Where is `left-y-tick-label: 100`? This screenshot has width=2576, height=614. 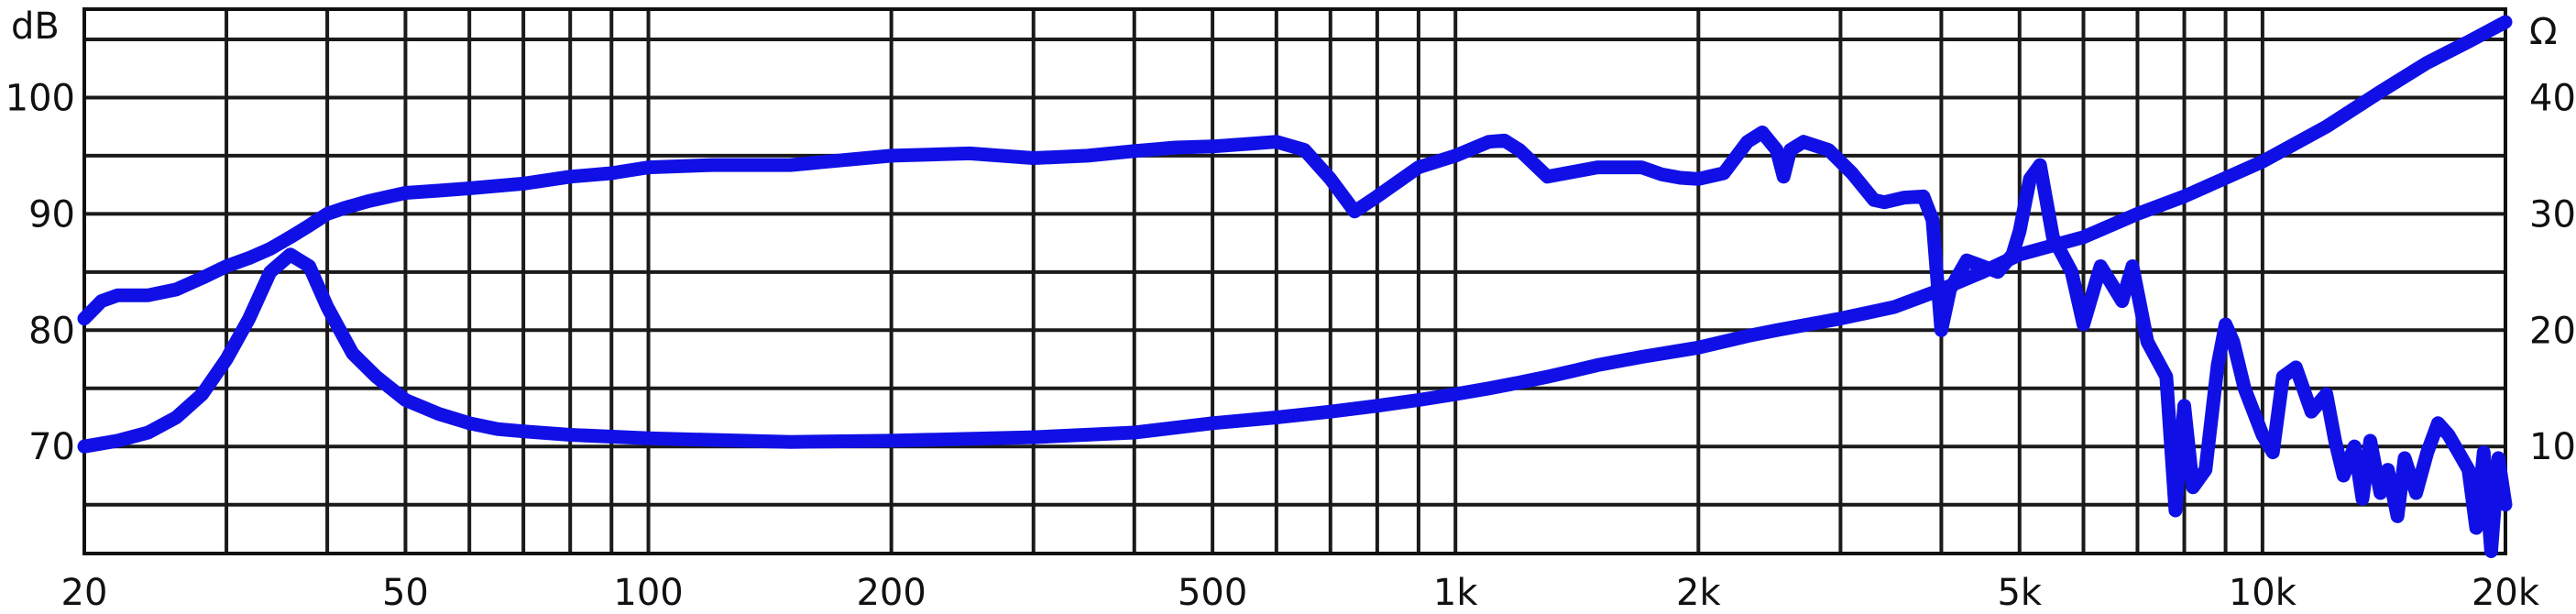
left-y-tick-label: 100 is located at coordinates (40, 98).